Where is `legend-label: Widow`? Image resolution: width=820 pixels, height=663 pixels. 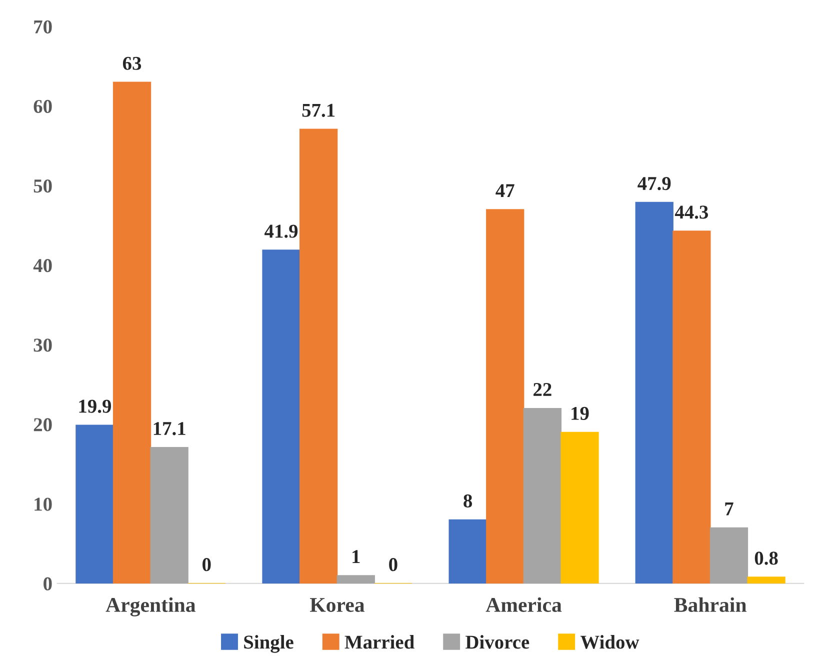
legend-label: Widow is located at coordinates (610, 642).